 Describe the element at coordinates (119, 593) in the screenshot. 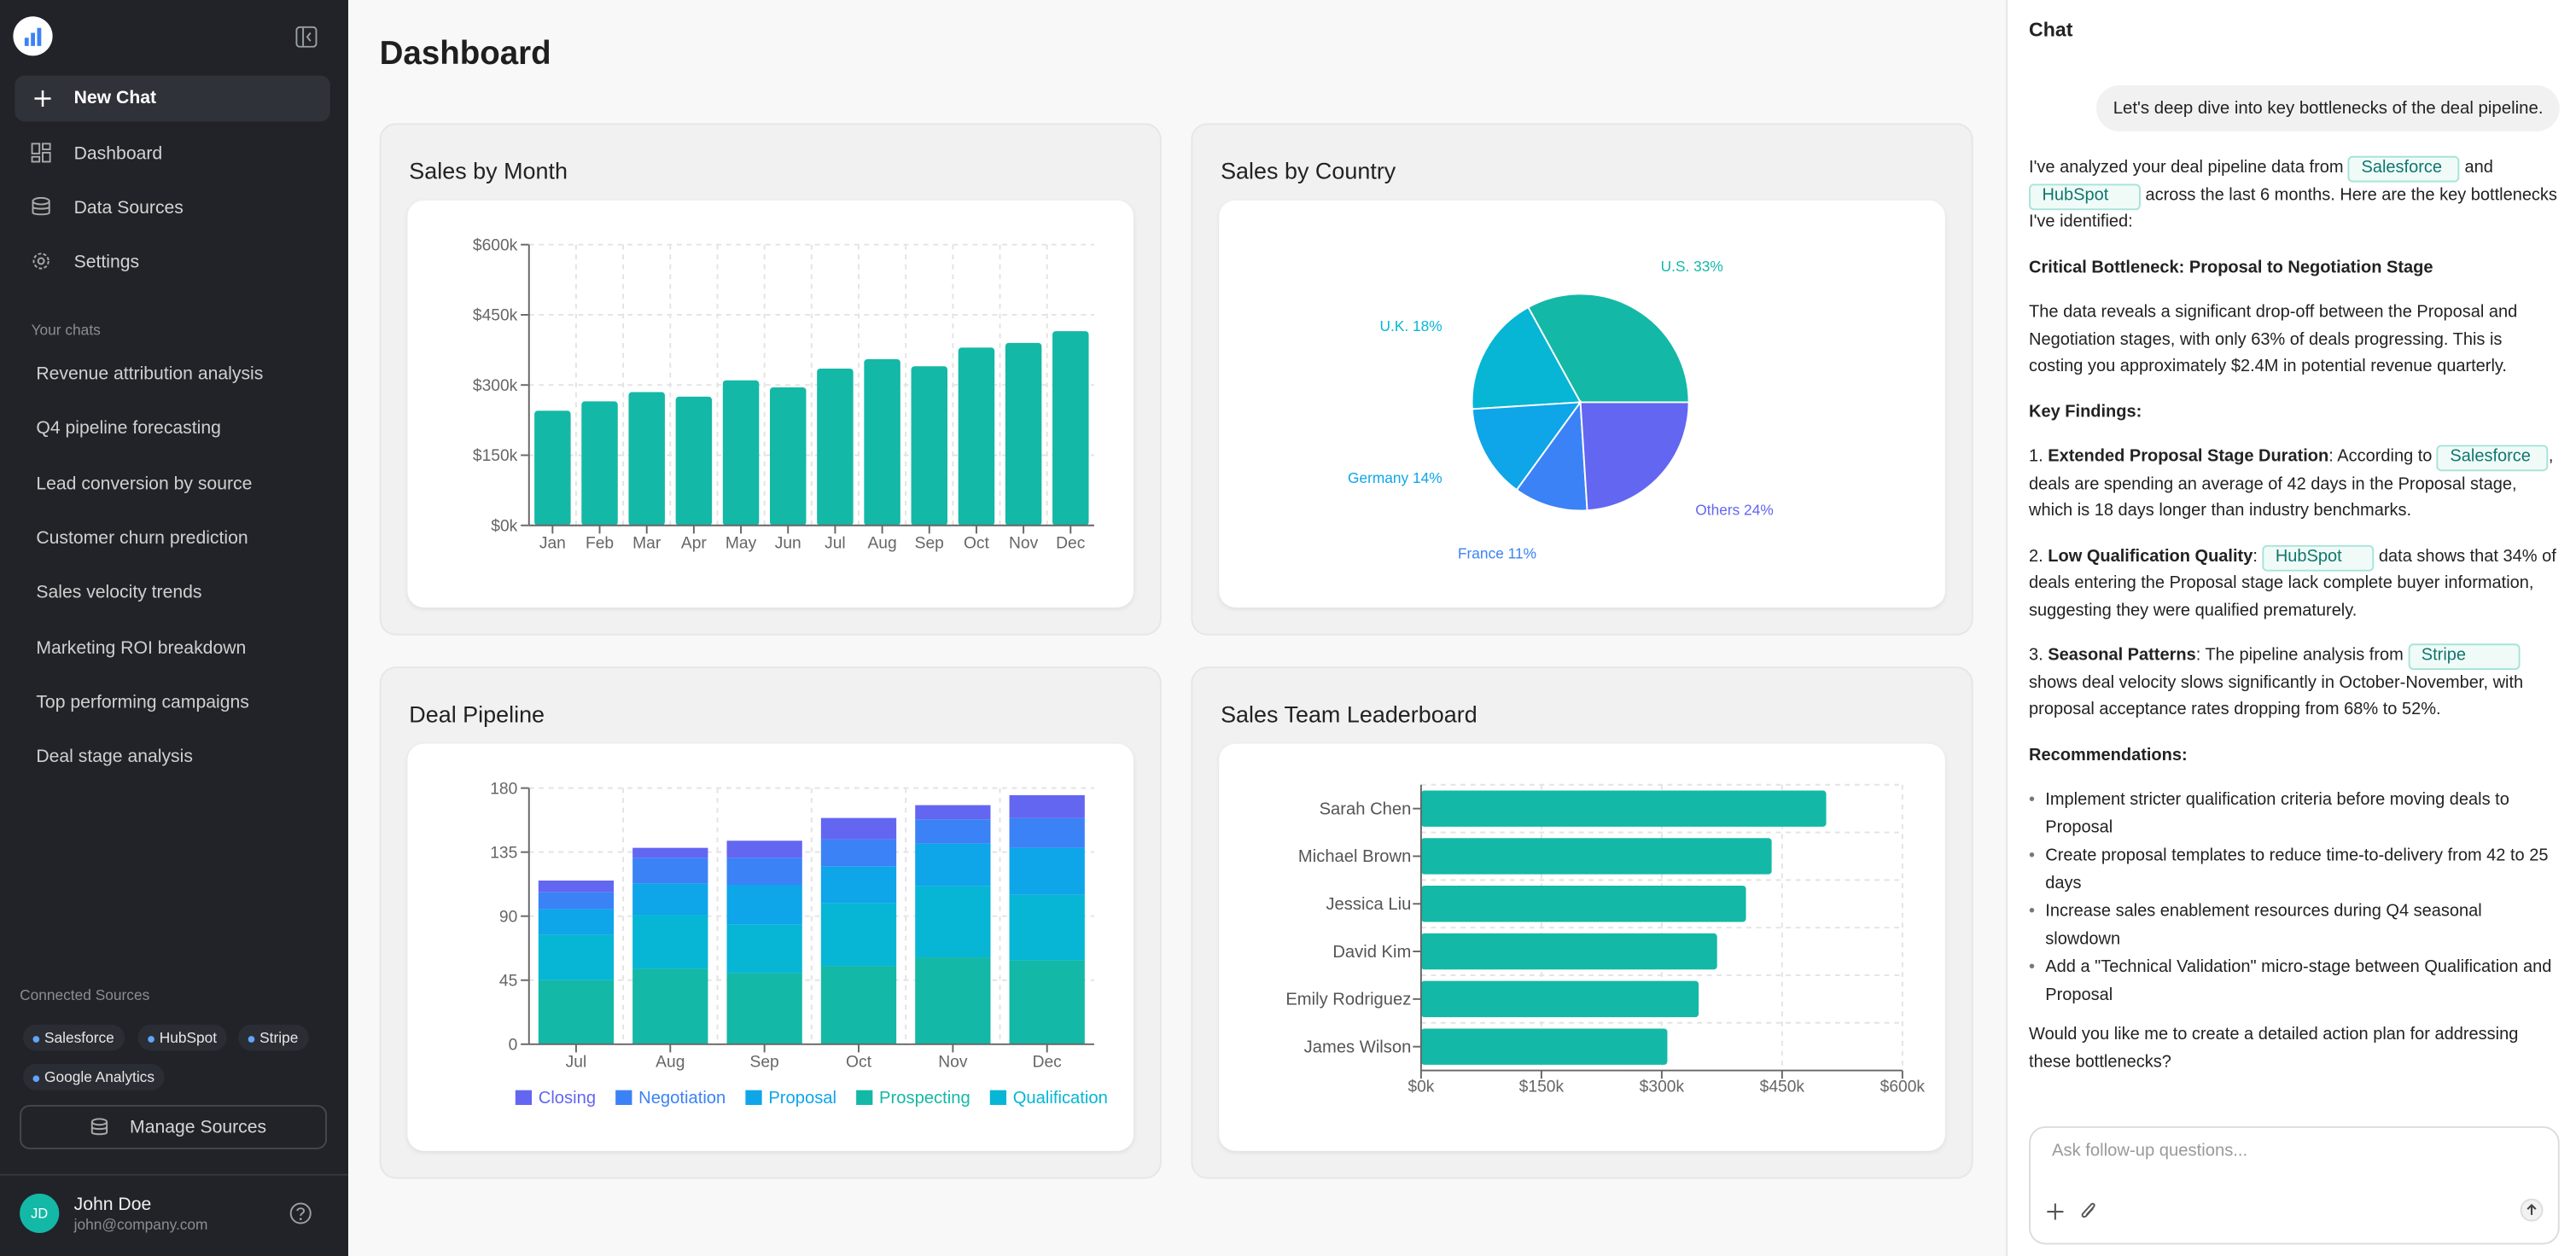

I see `chat-history-item: Sales velocity trends` at that location.